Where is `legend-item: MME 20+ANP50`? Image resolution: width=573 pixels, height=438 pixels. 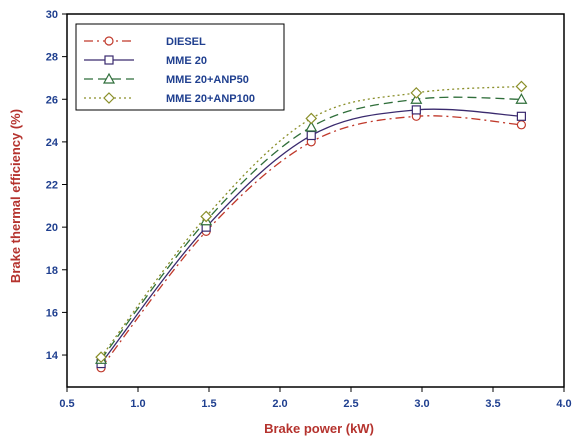 legend-item: MME 20+ANP50 is located at coordinates (166, 79).